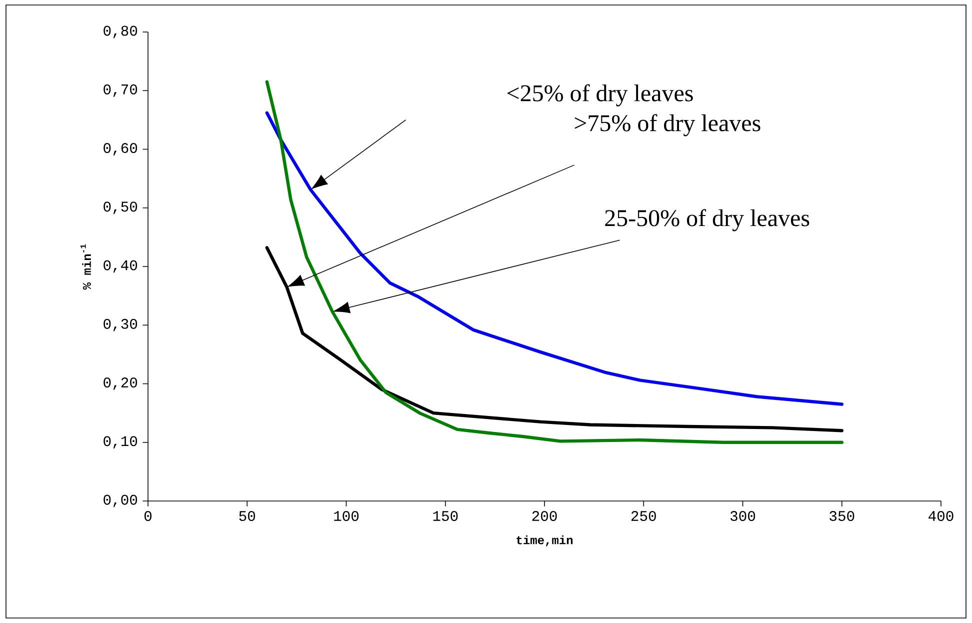  What do you see at coordinates (941, 516) in the screenshot?
I see `x-tick-label: 400` at bounding box center [941, 516].